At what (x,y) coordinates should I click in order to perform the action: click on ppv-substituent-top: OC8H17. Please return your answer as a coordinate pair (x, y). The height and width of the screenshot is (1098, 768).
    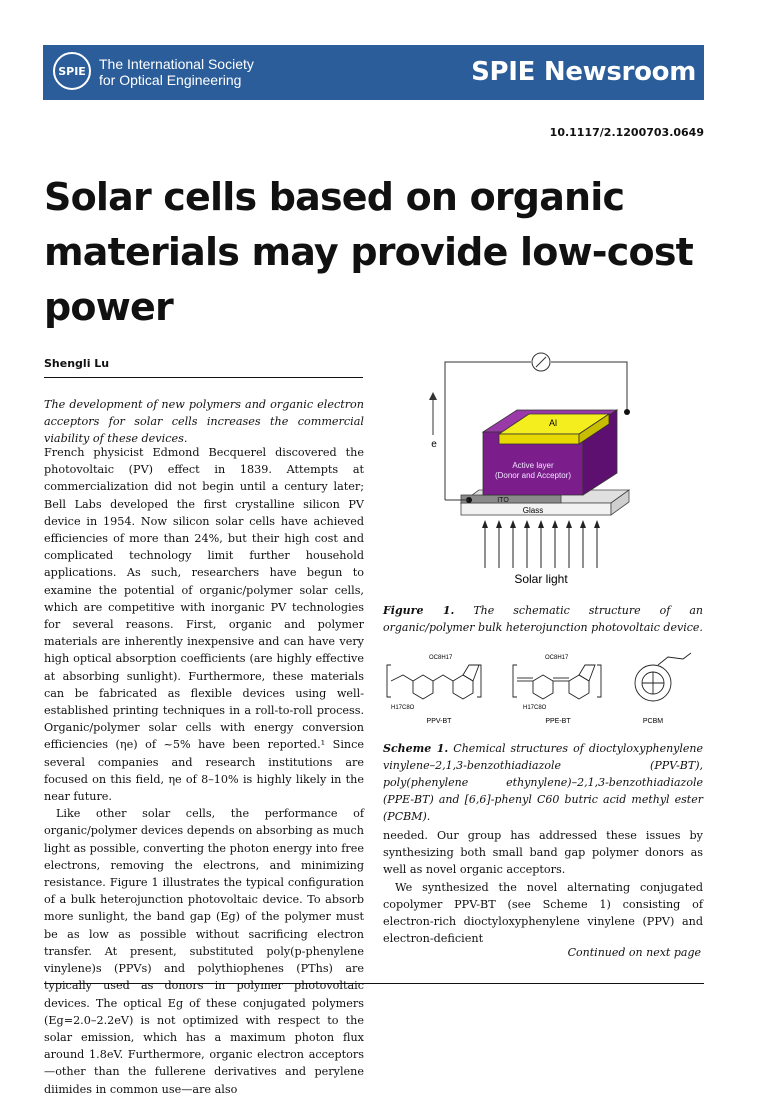
    Looking at the image, I should click on (441, 658).